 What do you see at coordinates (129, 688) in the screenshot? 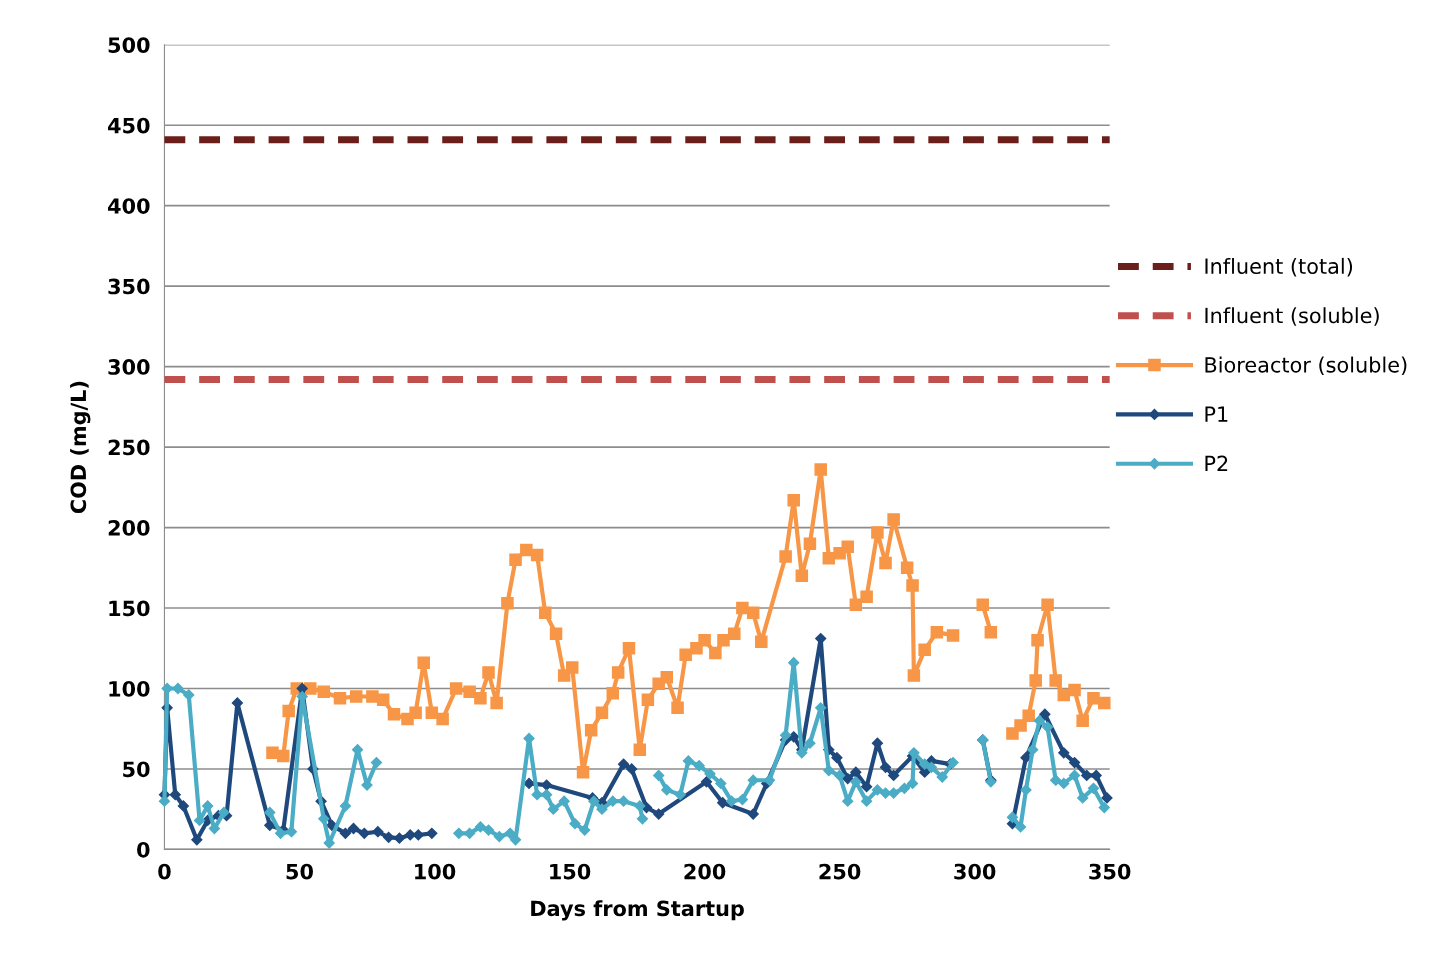
I see `y-tick-label: 100` at bounding box center [129, 688].